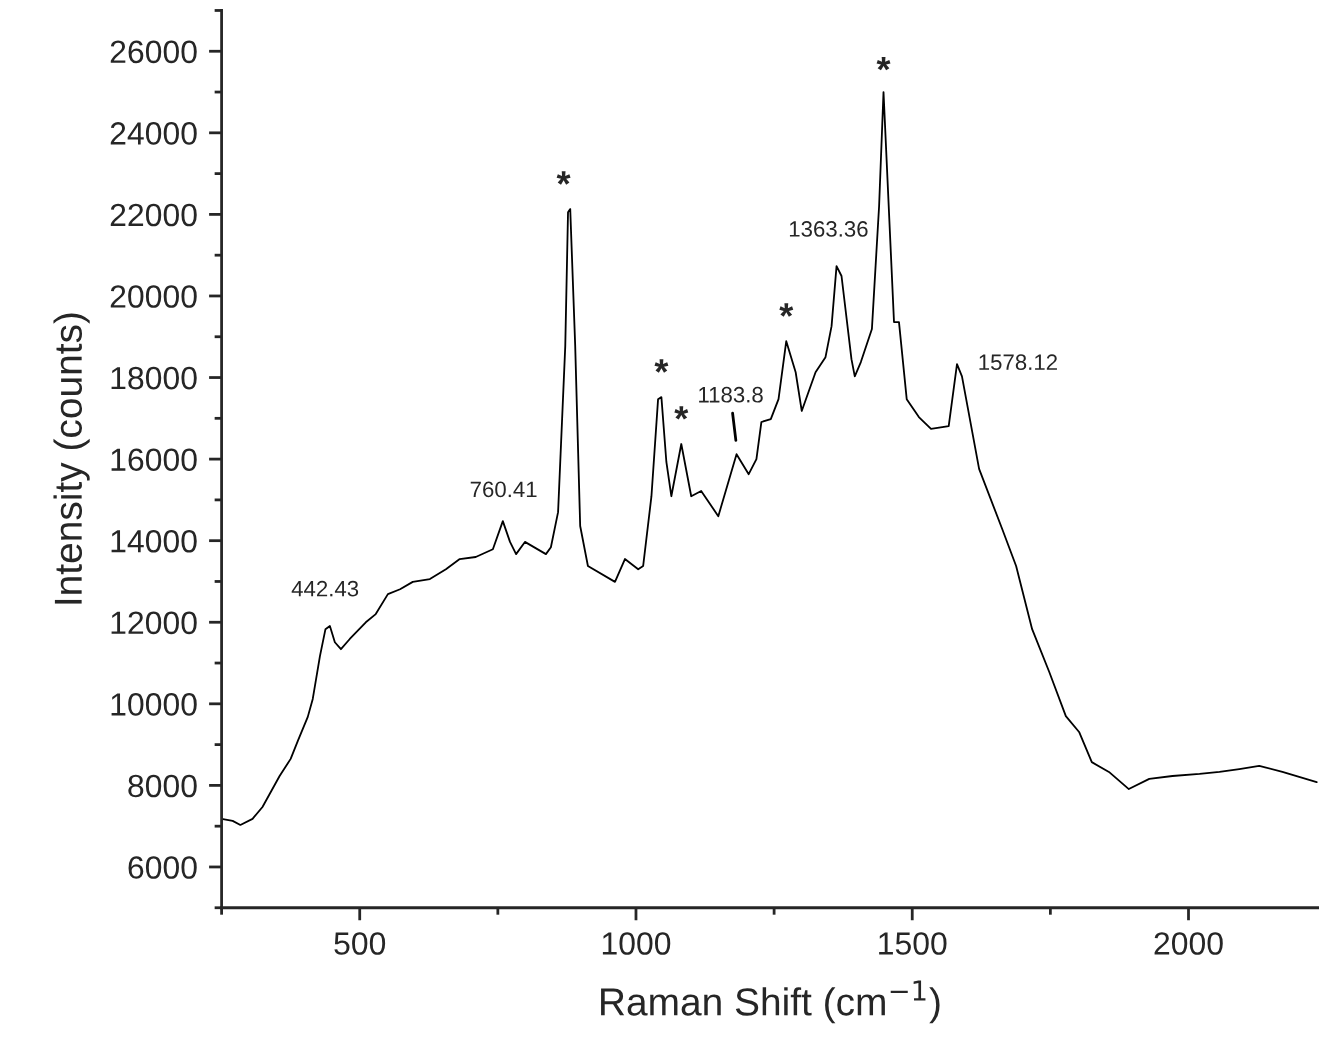 The width and height of the screenshot is (1319, 1047). I want to click on annotation: 442.43, so click(325, 588).